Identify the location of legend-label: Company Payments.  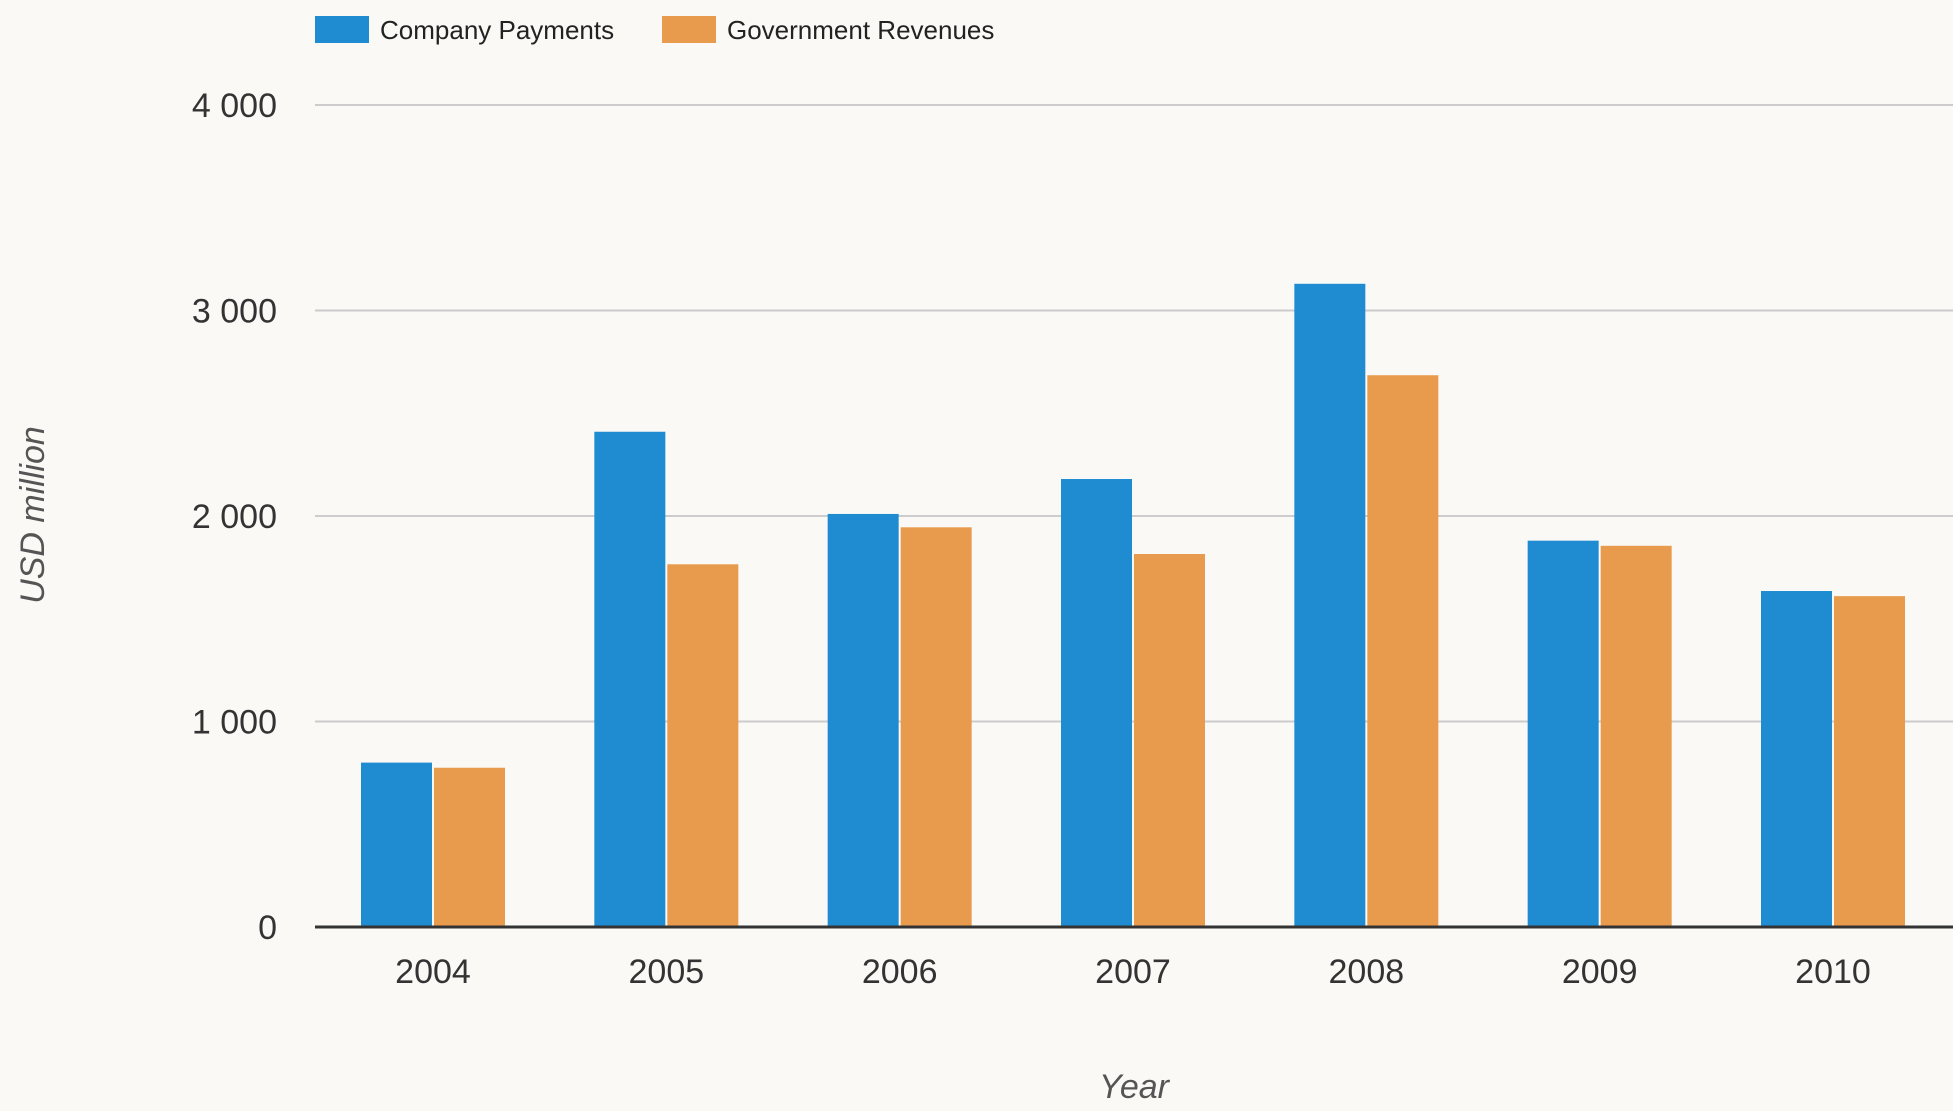
(497, 30).